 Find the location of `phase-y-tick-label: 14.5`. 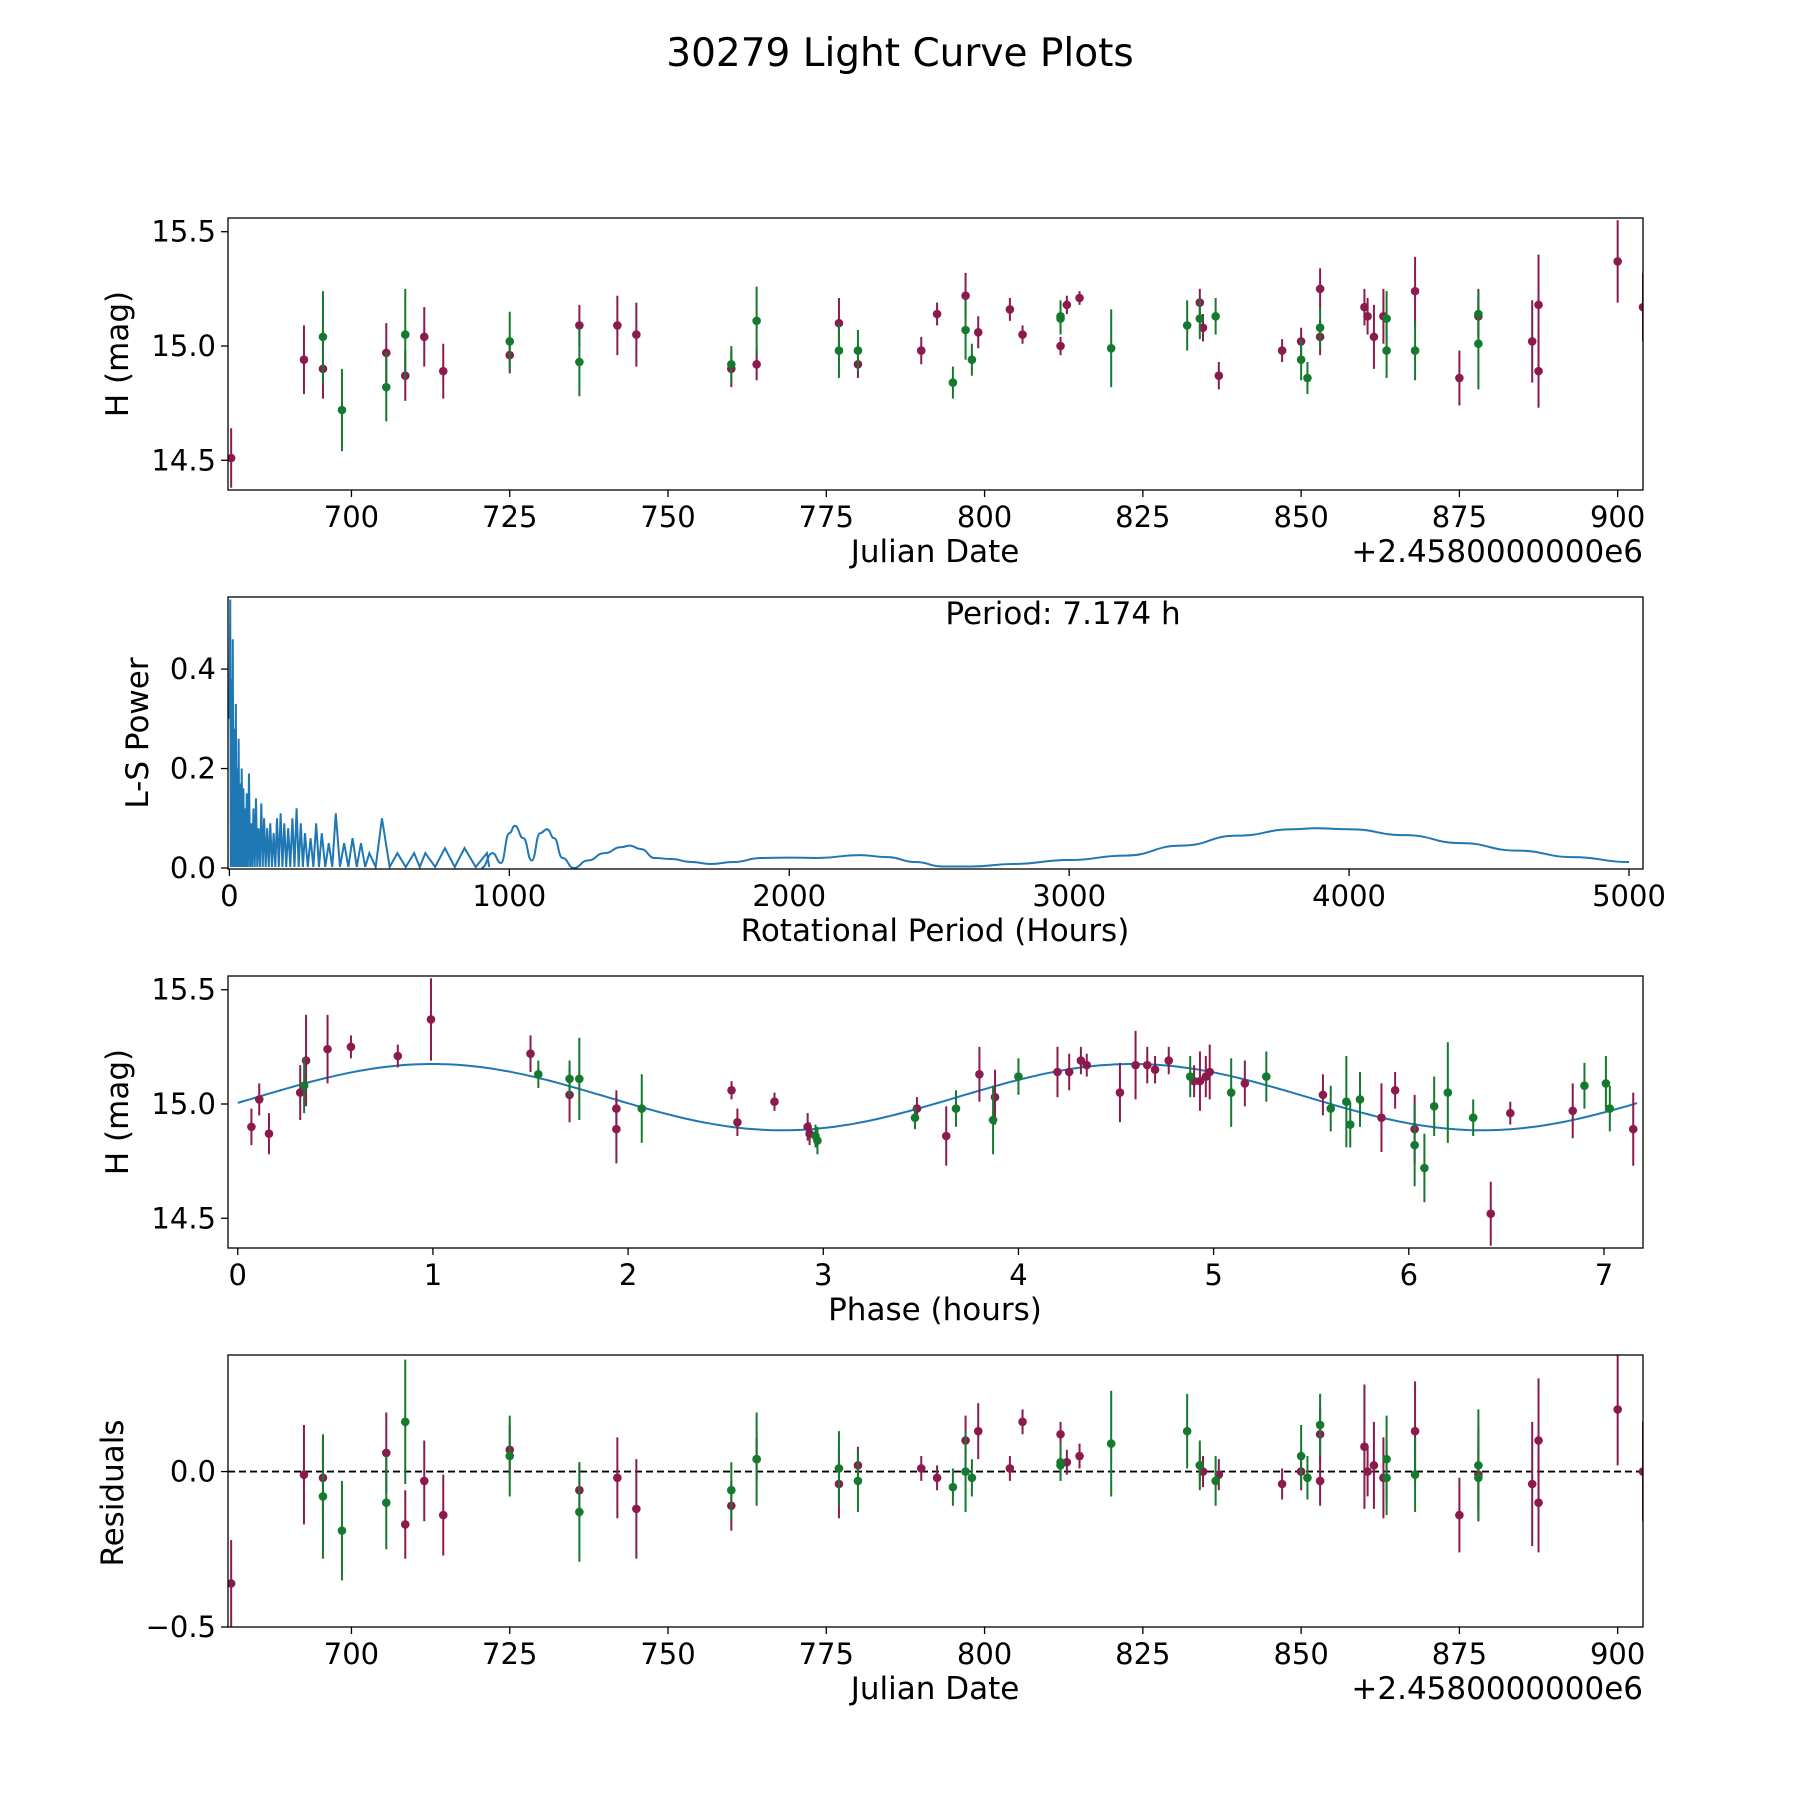

phase-y-tick-label: 14.5 is located at coordinates (183, 1218).